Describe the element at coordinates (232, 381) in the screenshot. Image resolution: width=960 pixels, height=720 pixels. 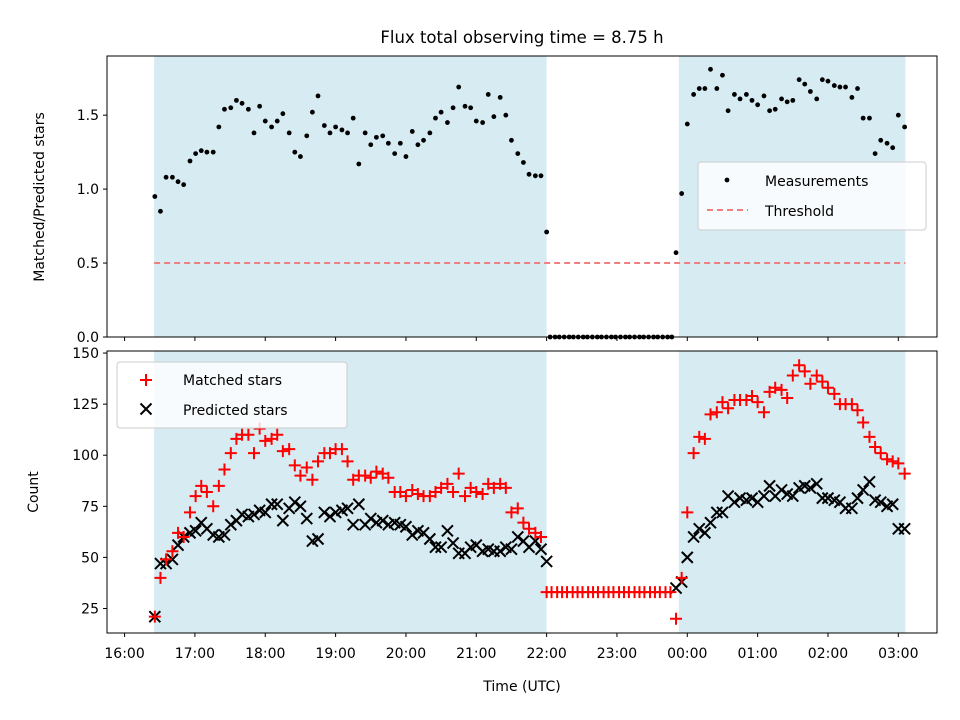
I see `legend-matched: Matched stars` at that location.